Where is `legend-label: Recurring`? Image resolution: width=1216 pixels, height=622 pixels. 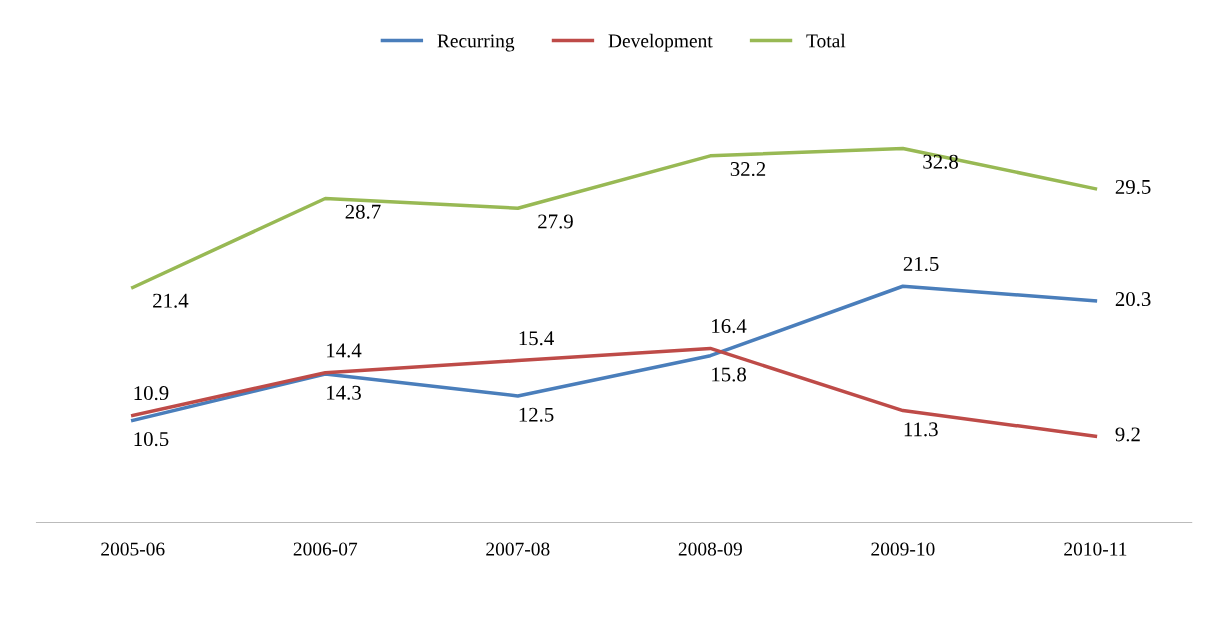
legend-label: Recurring is located at coordinates (476, 43).